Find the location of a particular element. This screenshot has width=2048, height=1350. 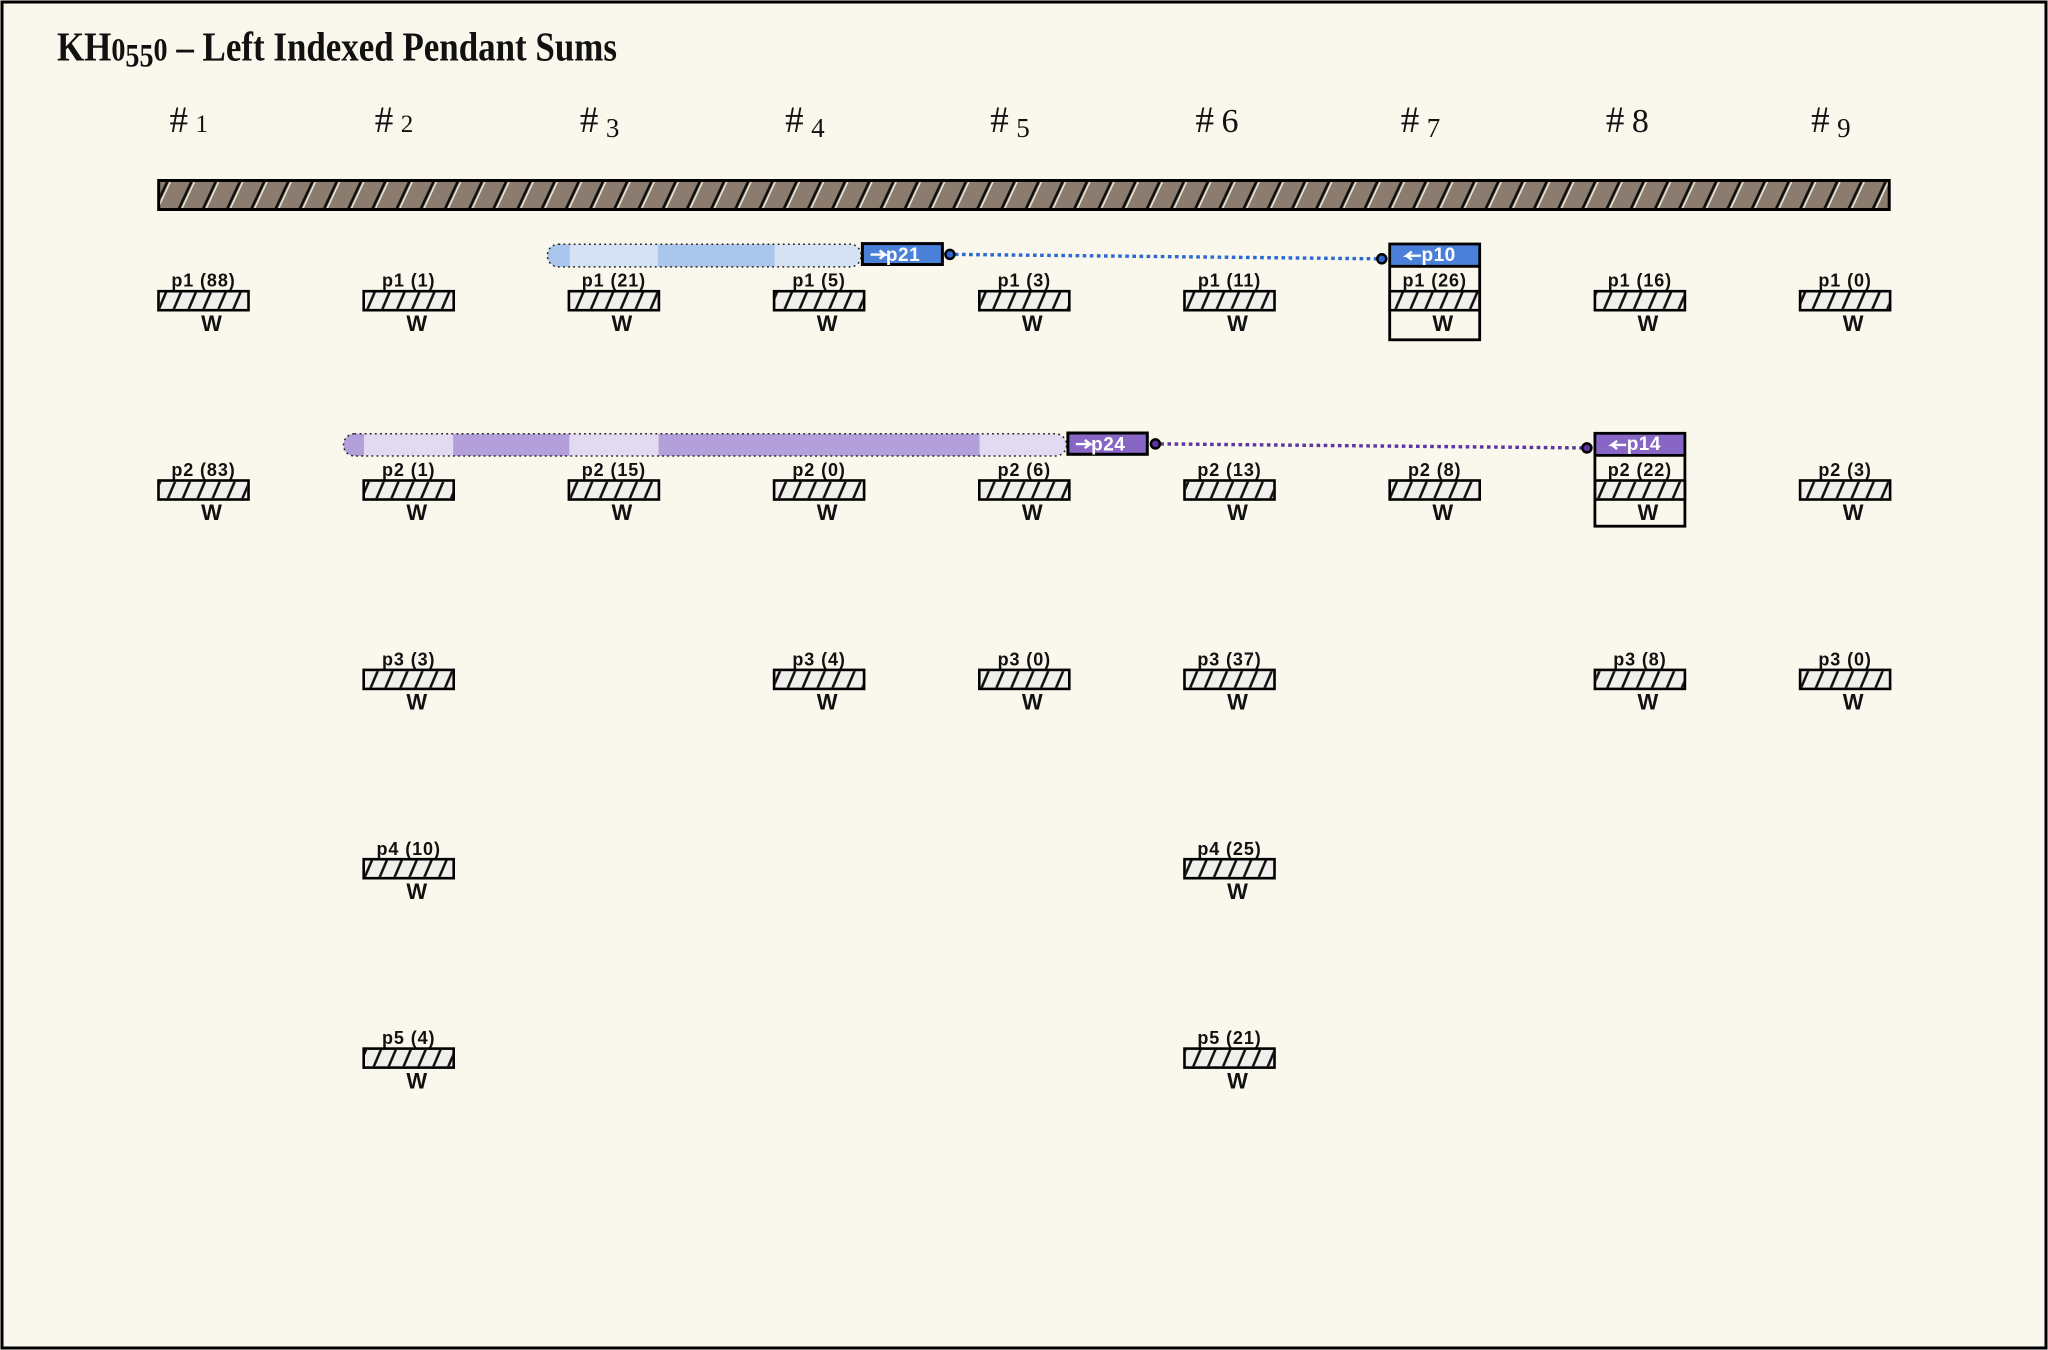

svg-text: p3 (8) is located at coordinates (1639, 659).